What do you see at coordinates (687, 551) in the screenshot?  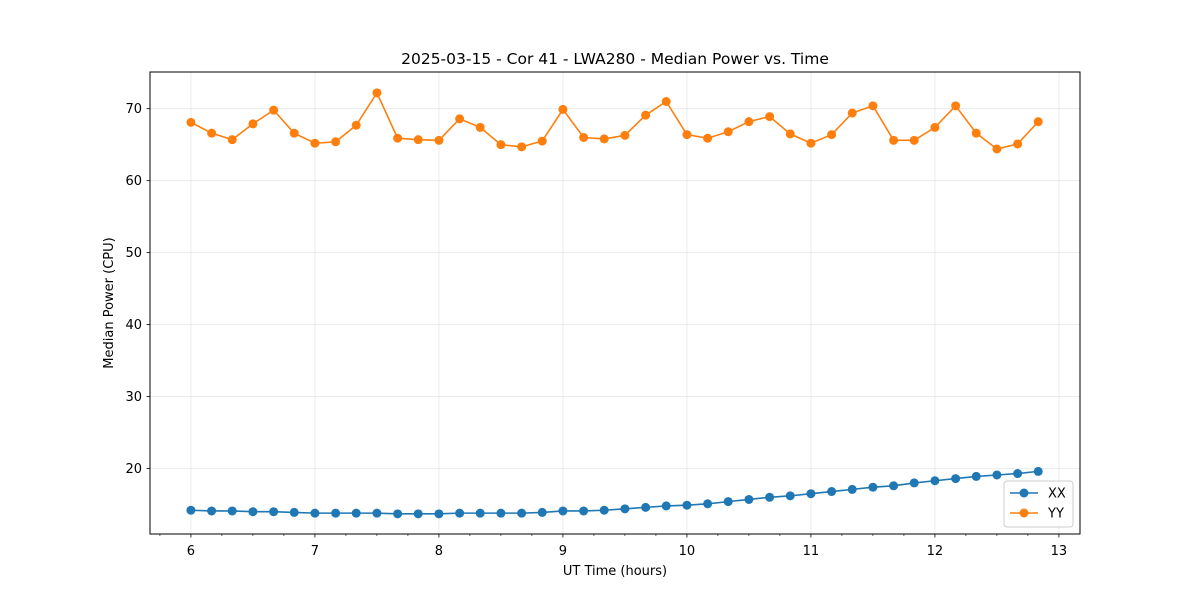 I see `x-tick-label: 10` at bounding box center [687, 551].